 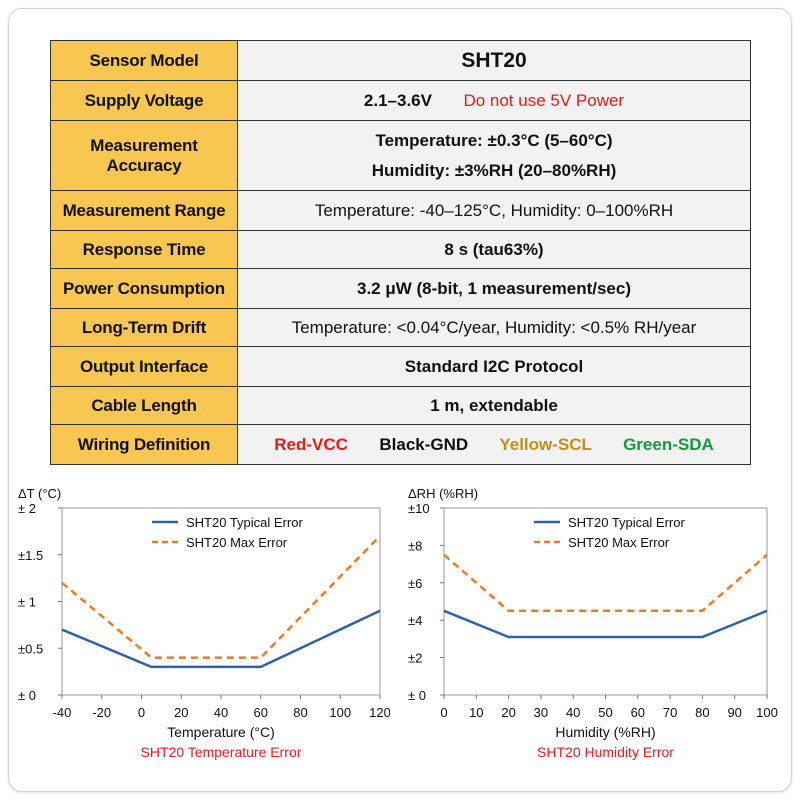 I want to click on wire-yellow-scl: Yellow-SCL, so click(x=545, y=444).